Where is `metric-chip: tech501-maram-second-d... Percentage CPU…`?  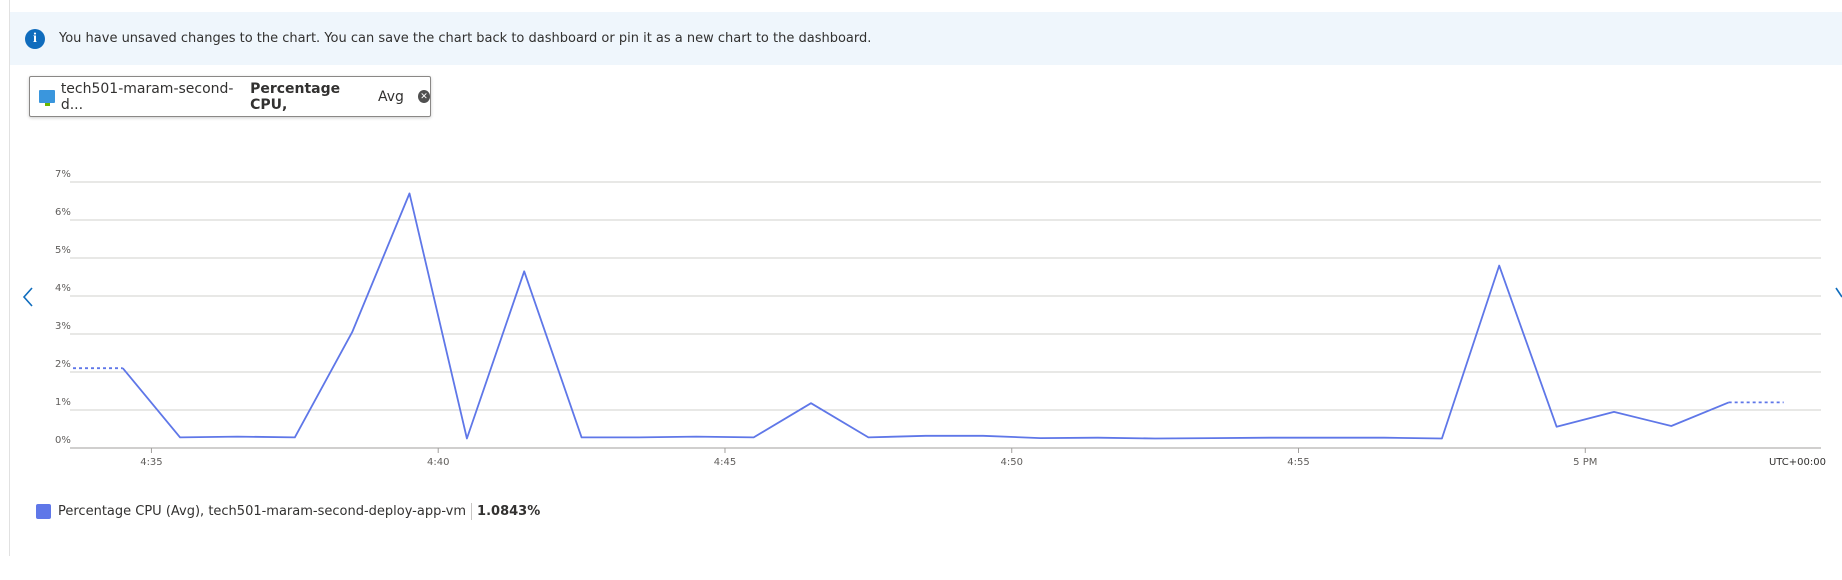
metric-chip: tech501-maram-second-d... Percentage CPU… is located at coordinates (230, 96).